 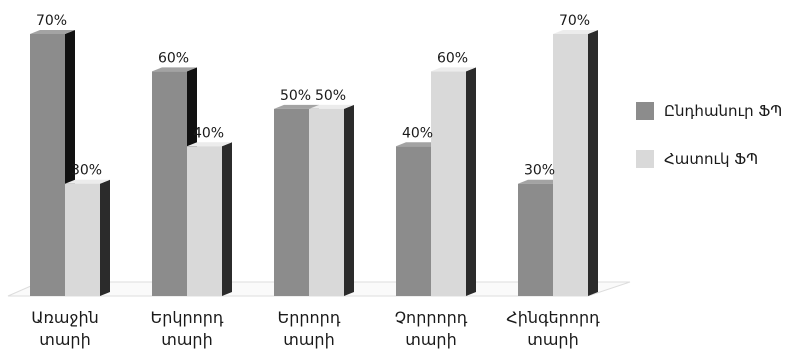 I want to click on legend-item-general: Ընդհանուր ՖՊ, so click(x=723, y=111).